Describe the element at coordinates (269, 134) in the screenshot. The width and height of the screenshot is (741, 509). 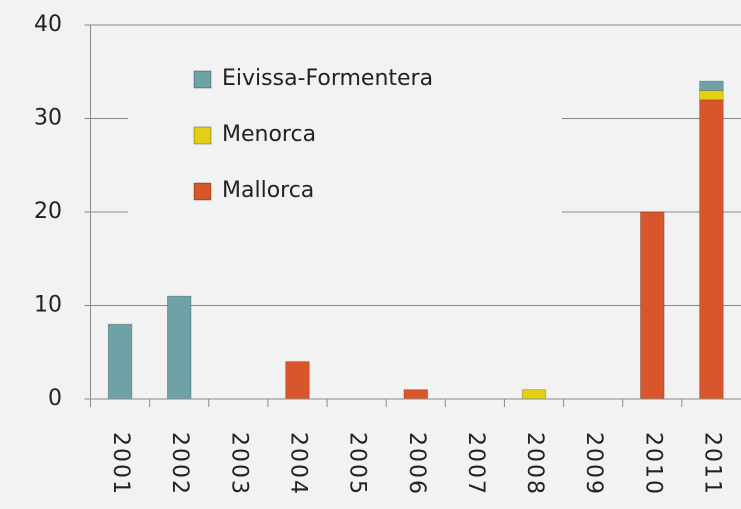
I see `legend-label: Menorca` at that location.